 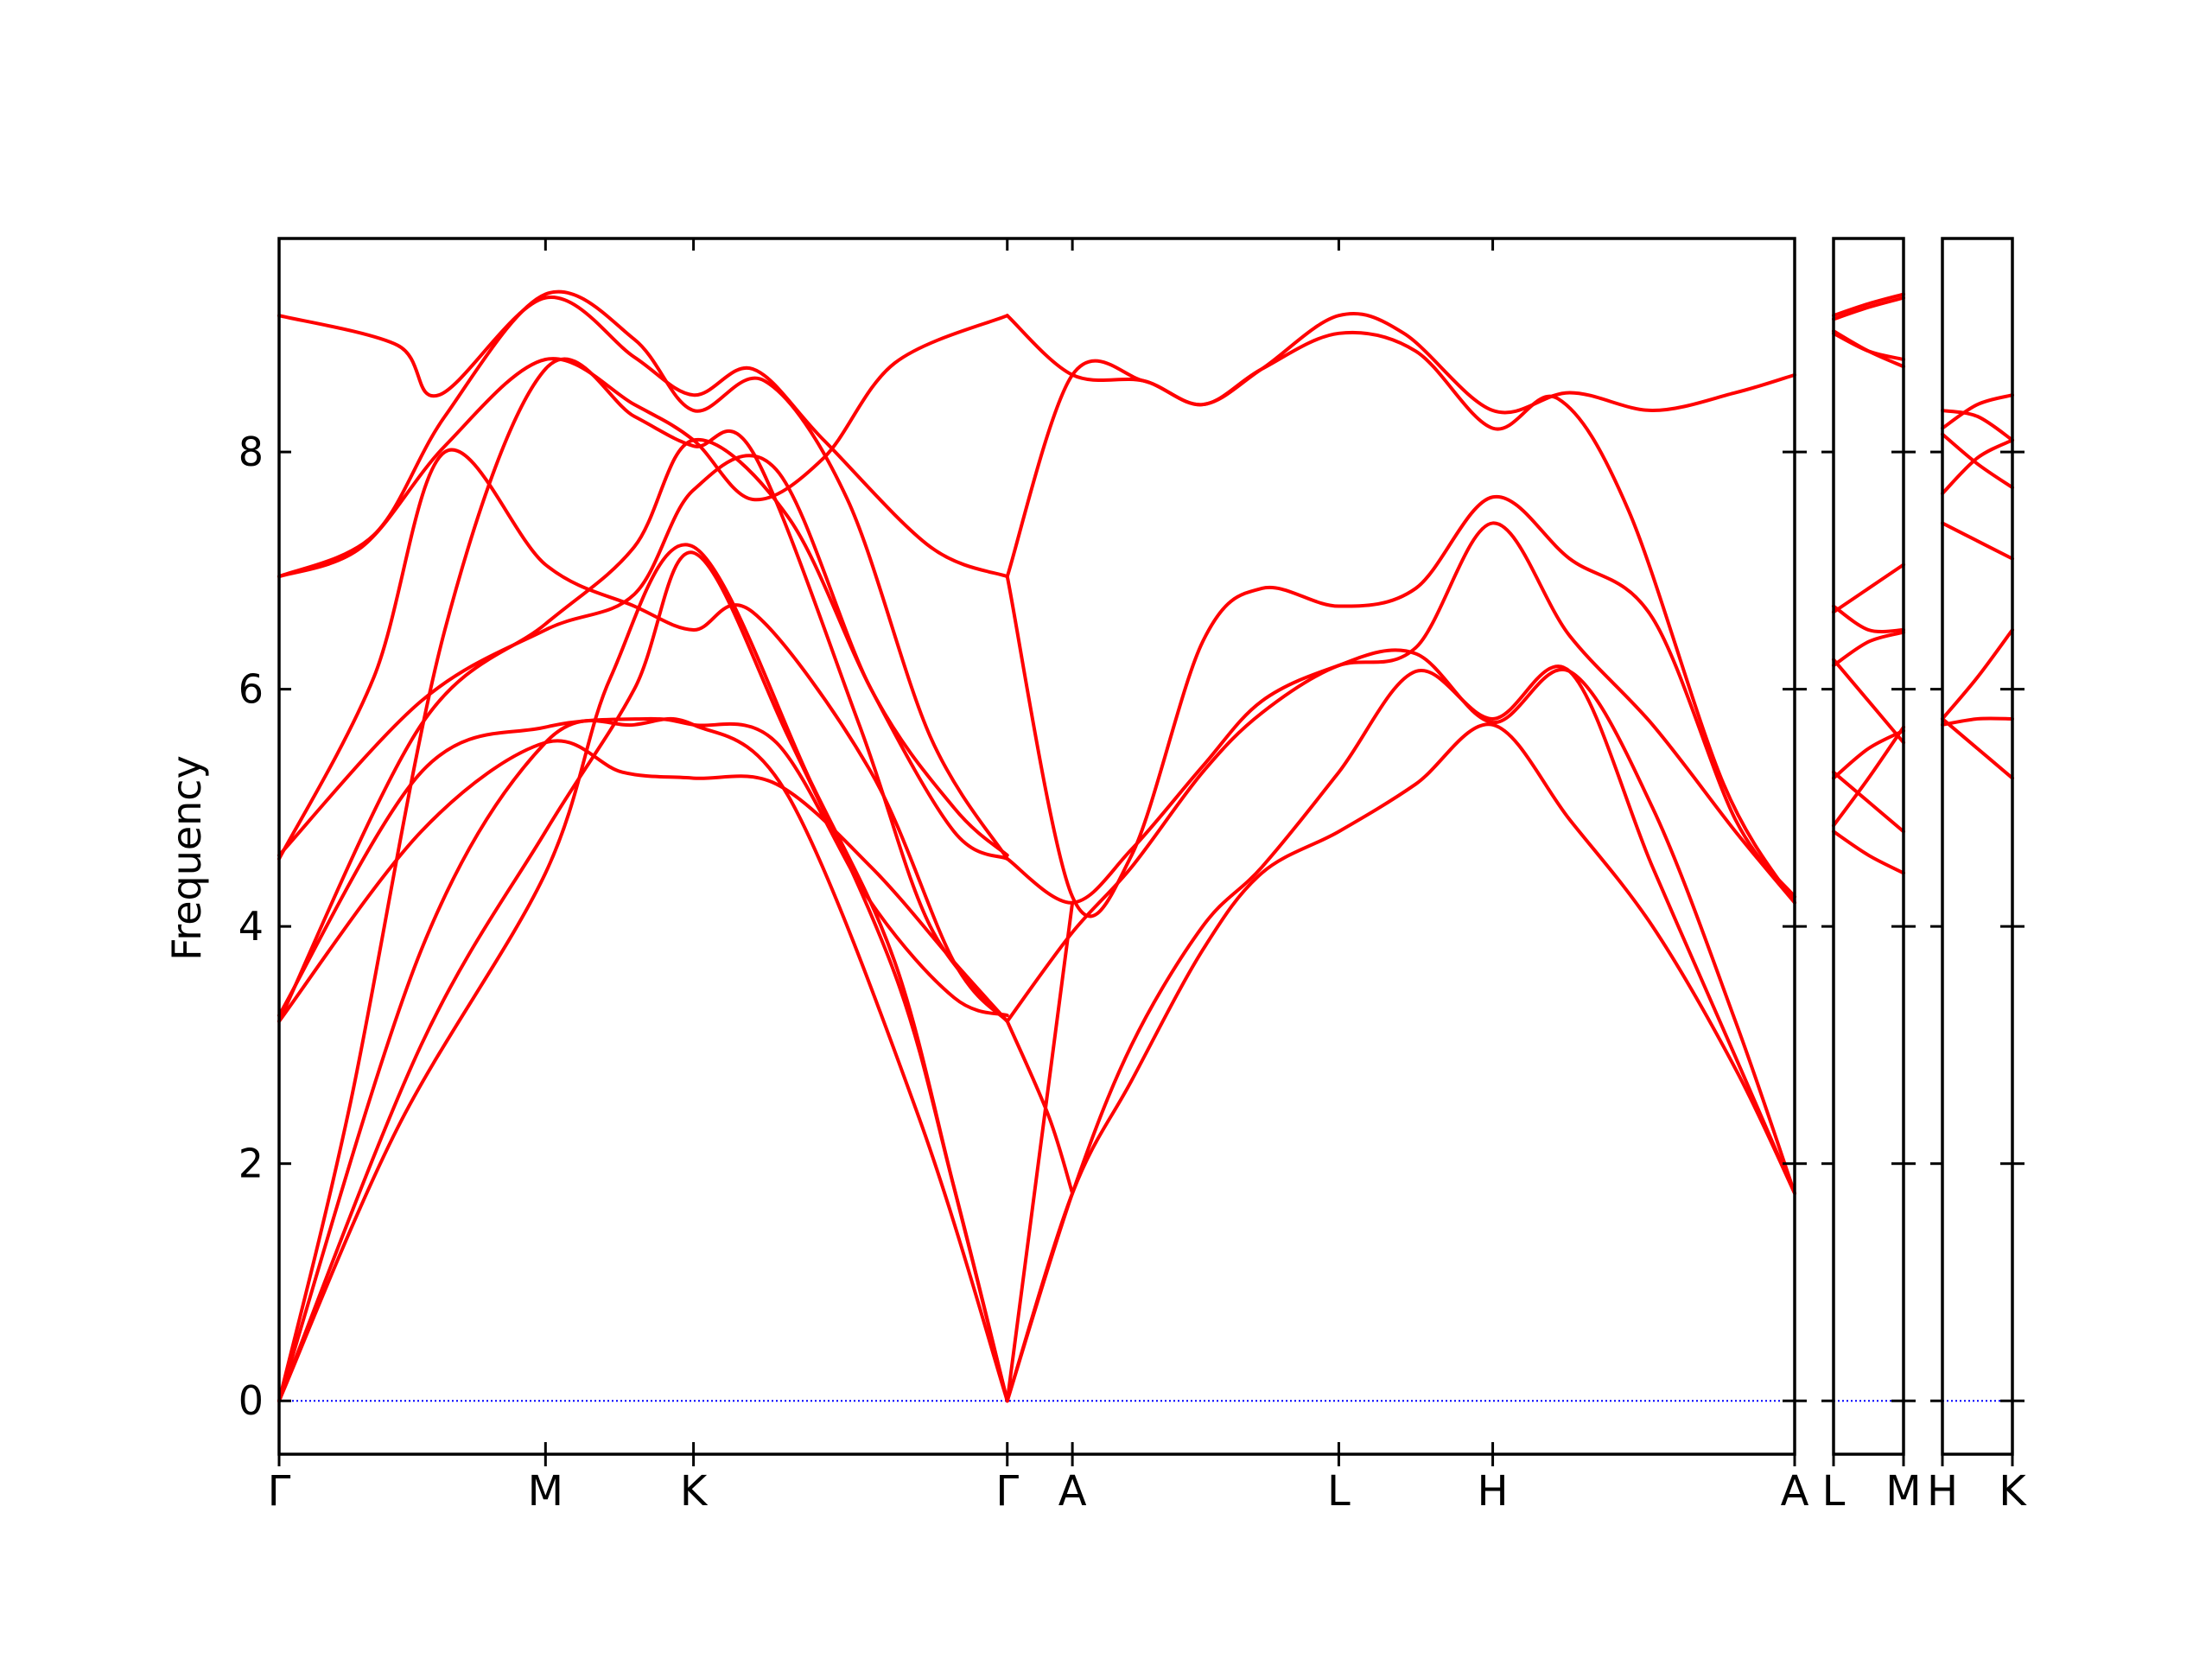 I want to click on y-tick-label: 4, so click(x=251, y=926).